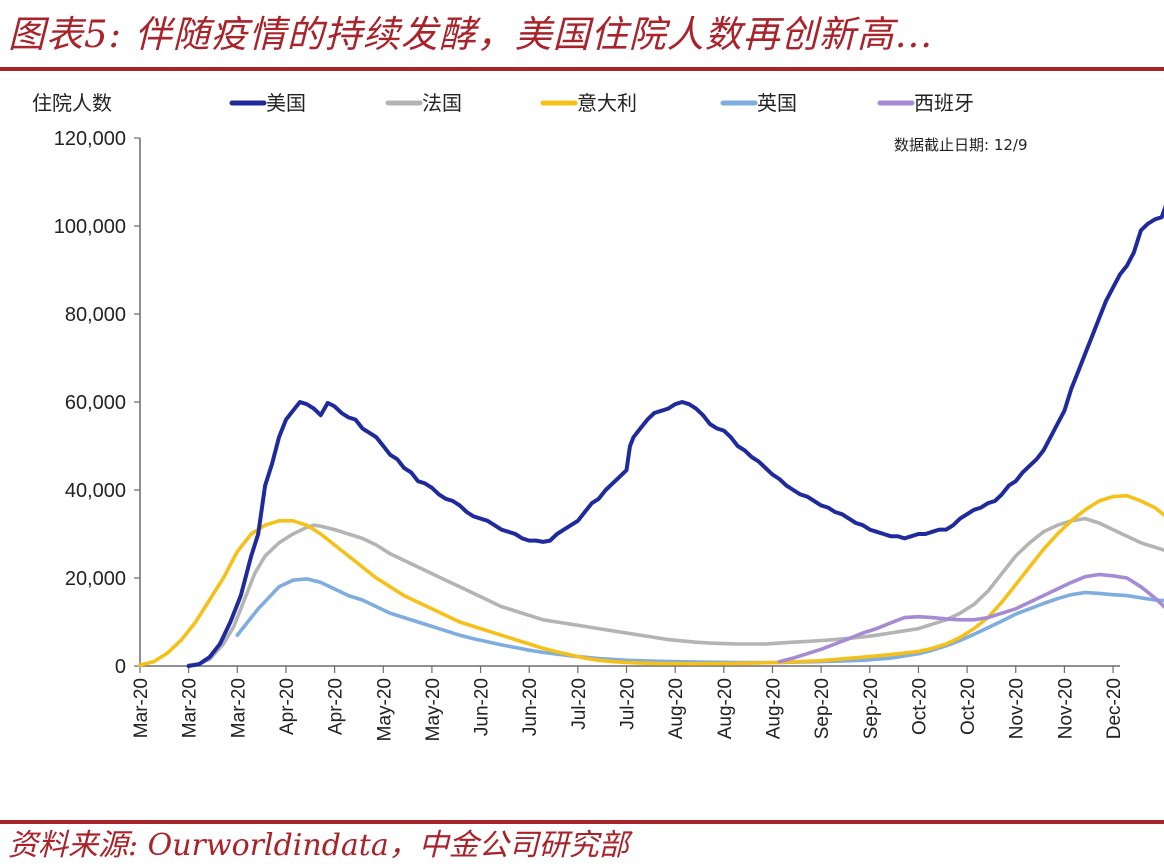 Image resolution: width=1164 pixels, height=866 pixels. I want to click on legend-label: 意大利, so click(607, 103).